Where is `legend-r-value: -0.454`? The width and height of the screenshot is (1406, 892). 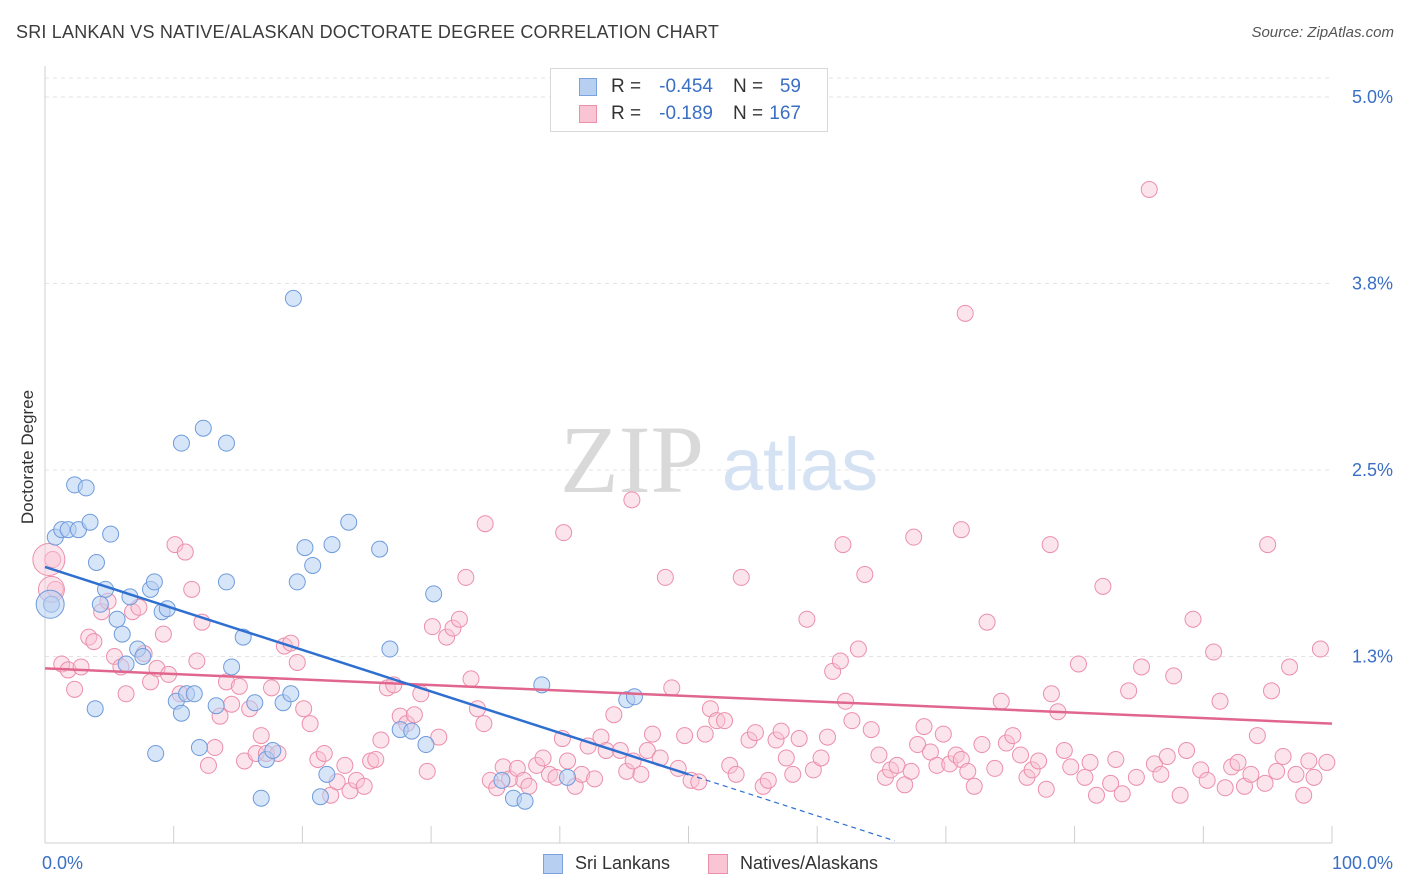 legend-r-value: -0.454 is located at coordinates (686, 86).